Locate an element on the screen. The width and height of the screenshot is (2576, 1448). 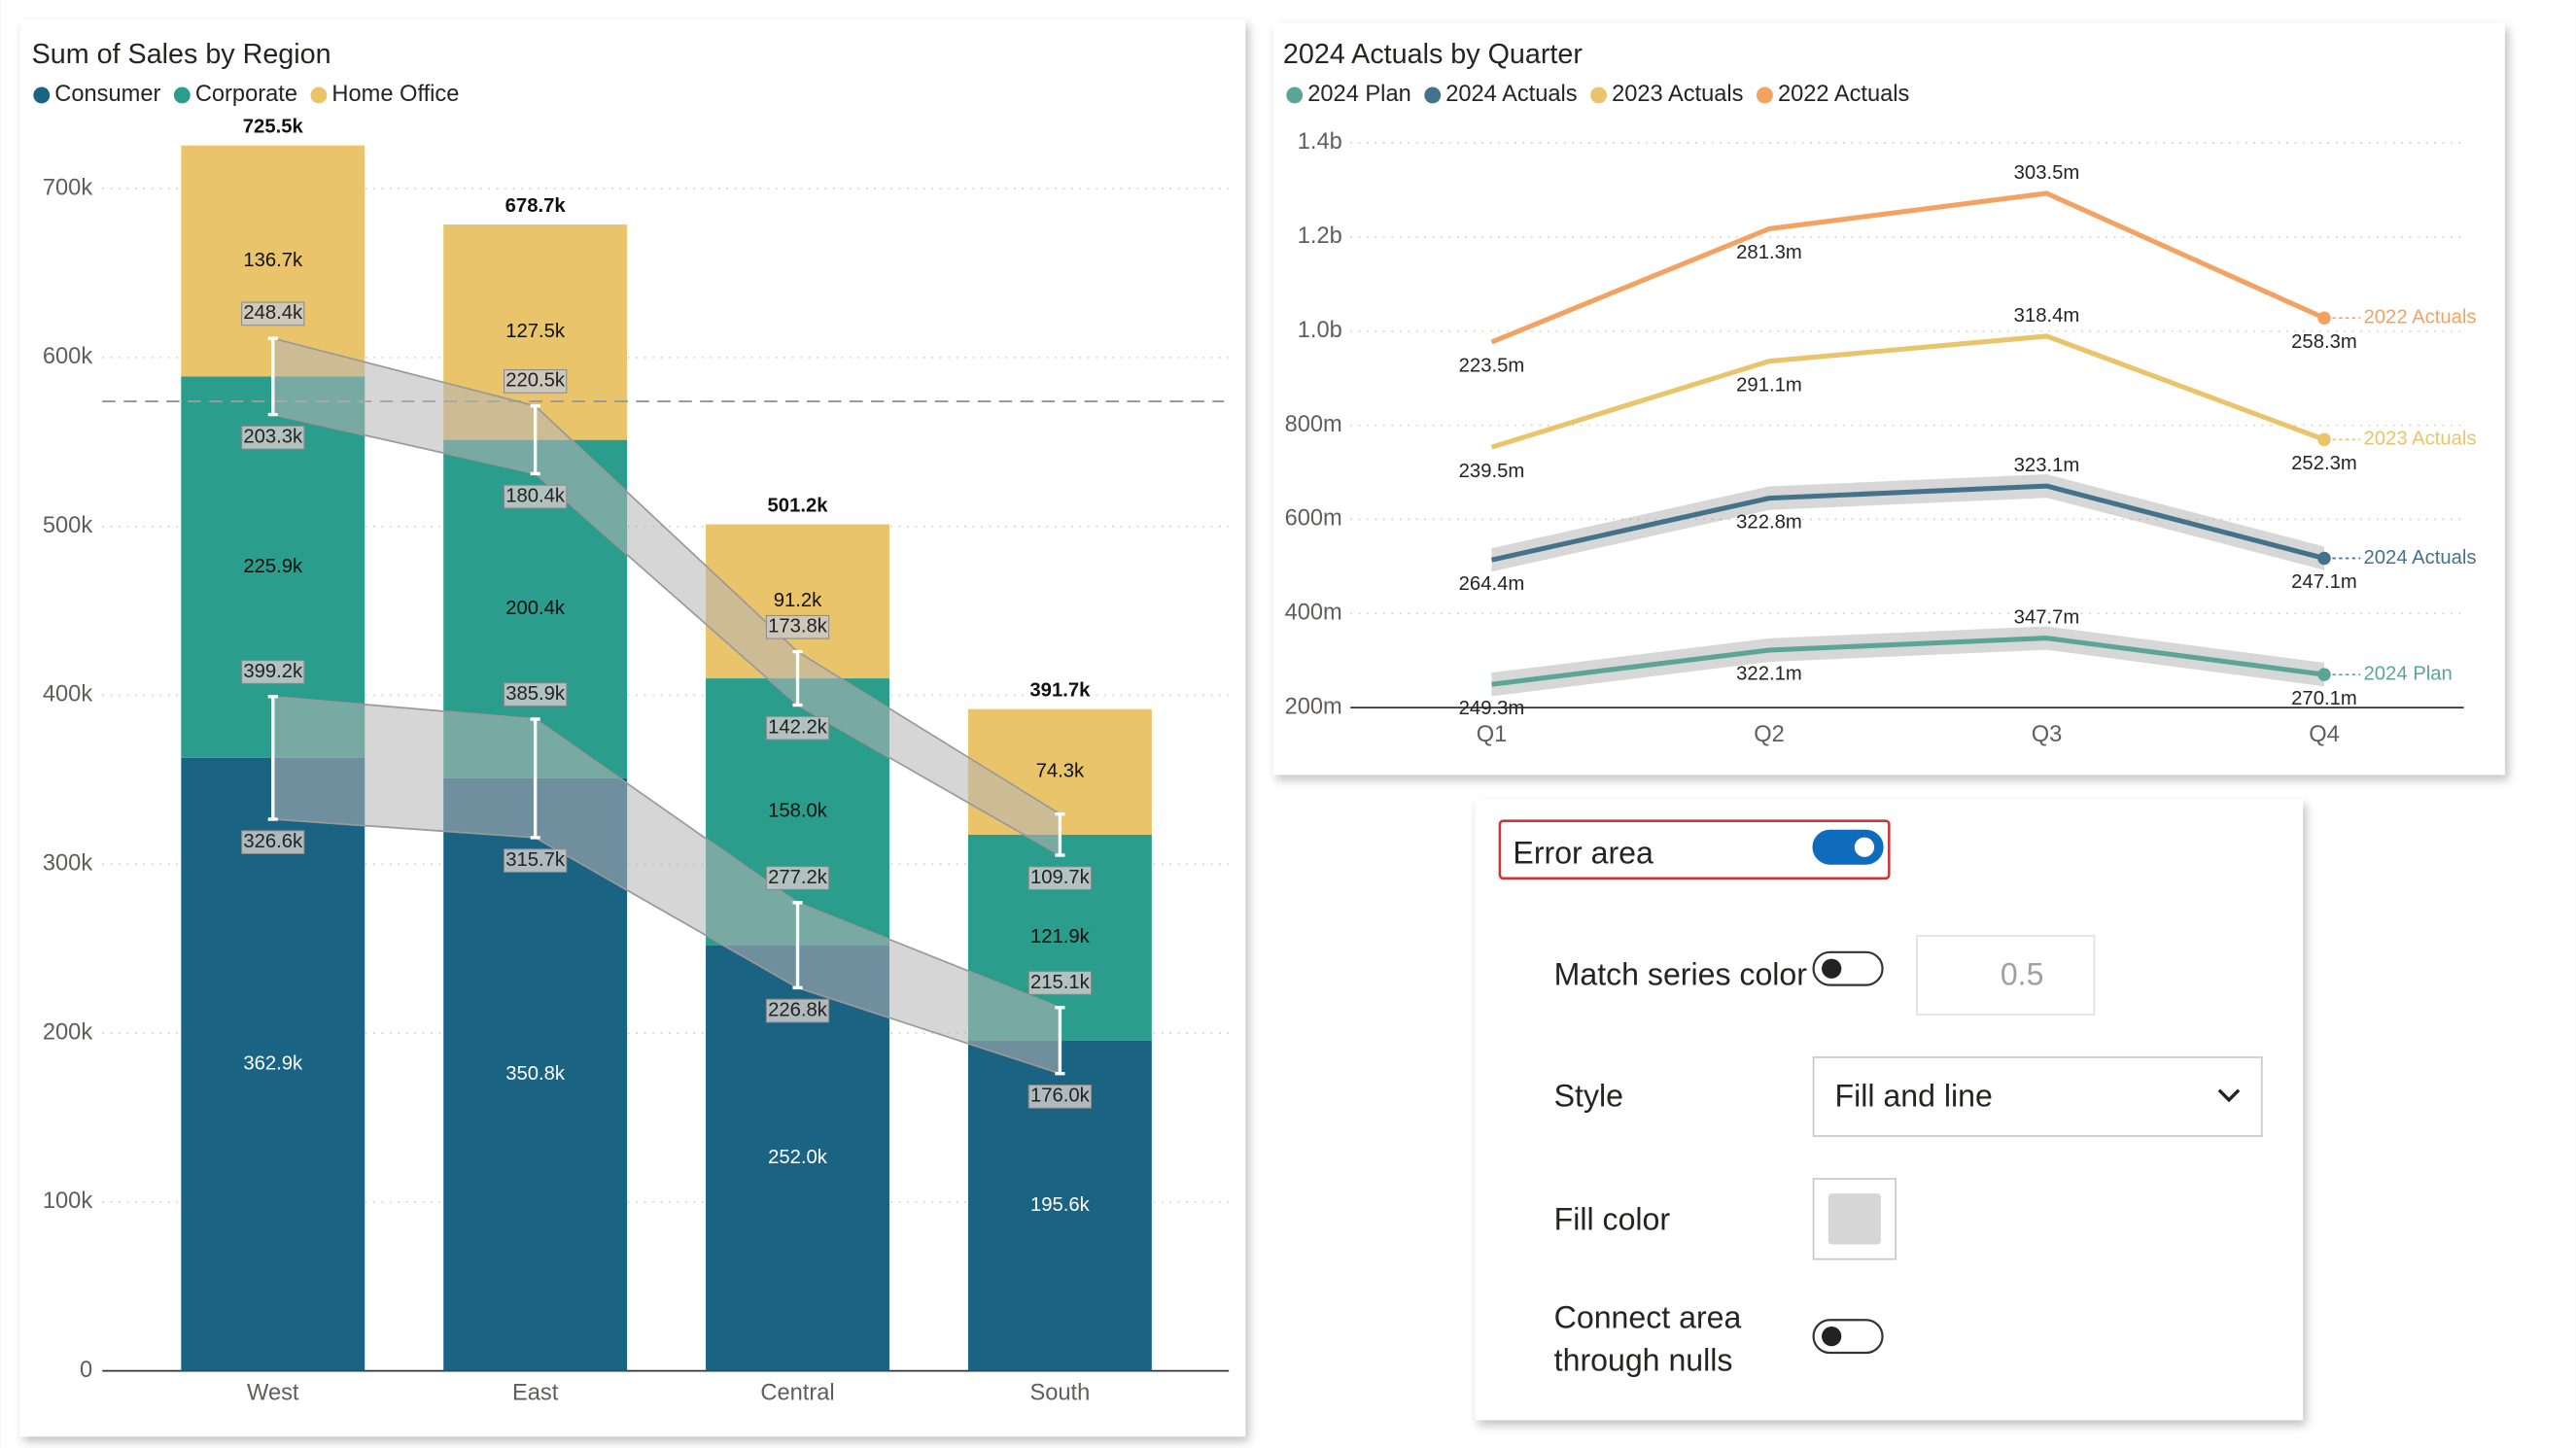
total-label: 725.5k is located at coordinates (274, 127).